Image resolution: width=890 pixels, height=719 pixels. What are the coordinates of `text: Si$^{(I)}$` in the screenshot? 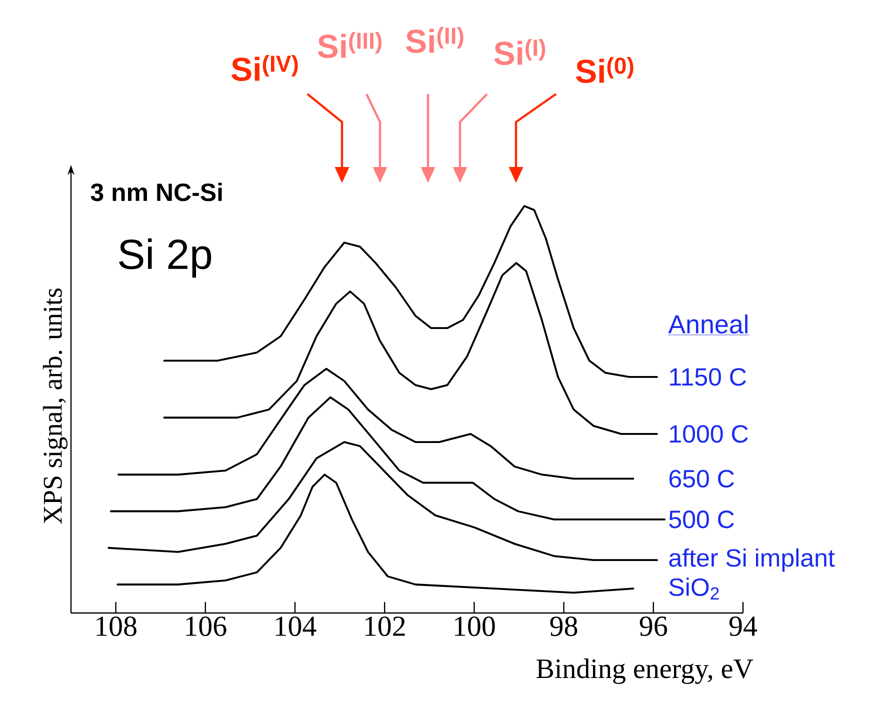 It's located at (520, 52).